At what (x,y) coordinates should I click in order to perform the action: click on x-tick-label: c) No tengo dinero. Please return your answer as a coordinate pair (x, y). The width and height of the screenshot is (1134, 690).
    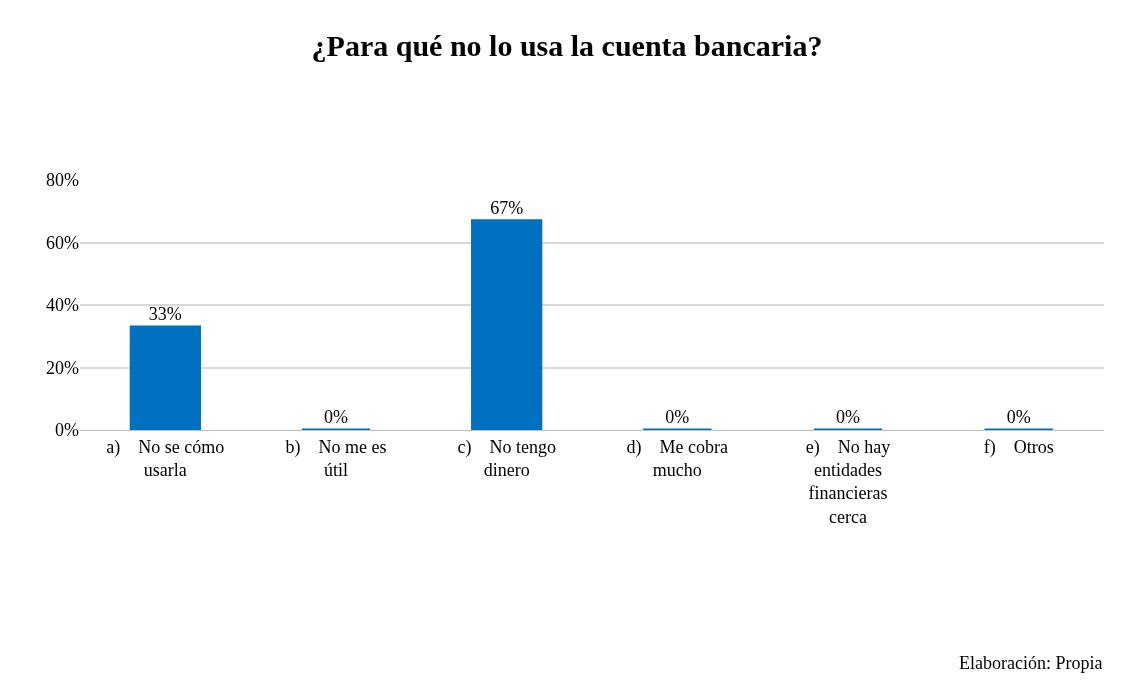
    Looking at the image, I should click on (506, 458).